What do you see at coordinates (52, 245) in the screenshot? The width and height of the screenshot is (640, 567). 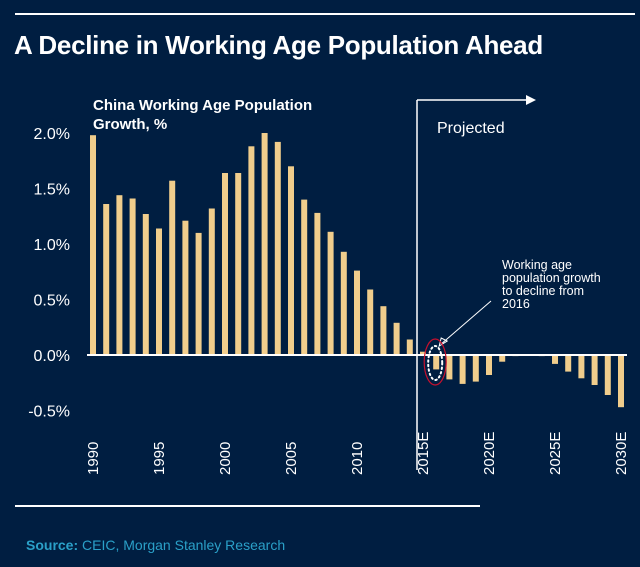 I see `y-tick-label: 1.0%` at bounding box center [52, 245].